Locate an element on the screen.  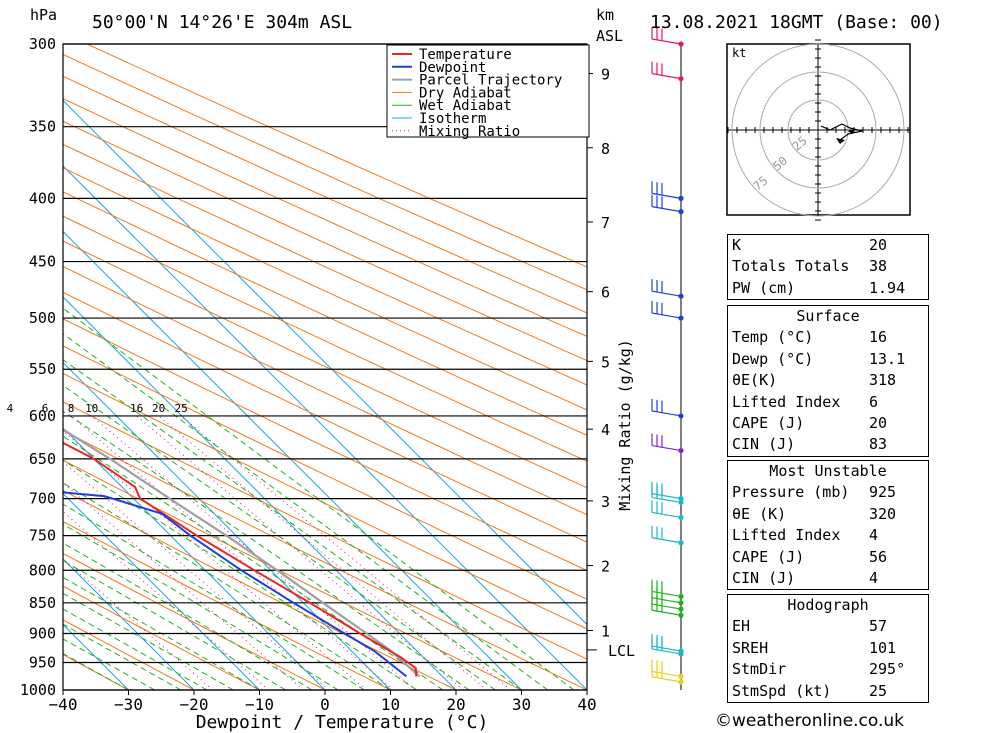
mu-label: Pressure (mb) is located at coordinates (791, 492).